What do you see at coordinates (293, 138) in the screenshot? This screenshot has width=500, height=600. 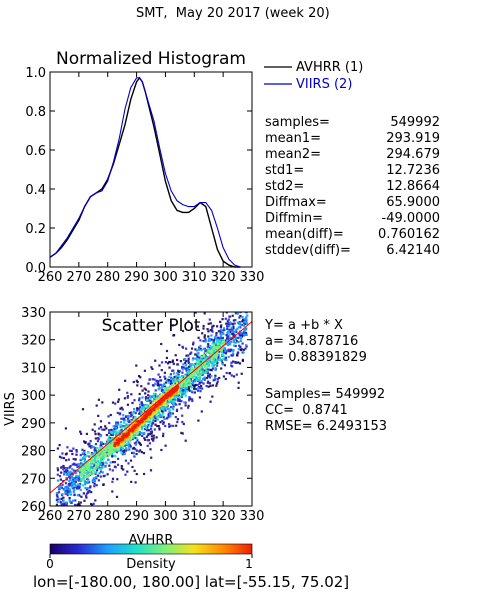 I see `stat-name: mean1=` at bounding box center [293, 138].